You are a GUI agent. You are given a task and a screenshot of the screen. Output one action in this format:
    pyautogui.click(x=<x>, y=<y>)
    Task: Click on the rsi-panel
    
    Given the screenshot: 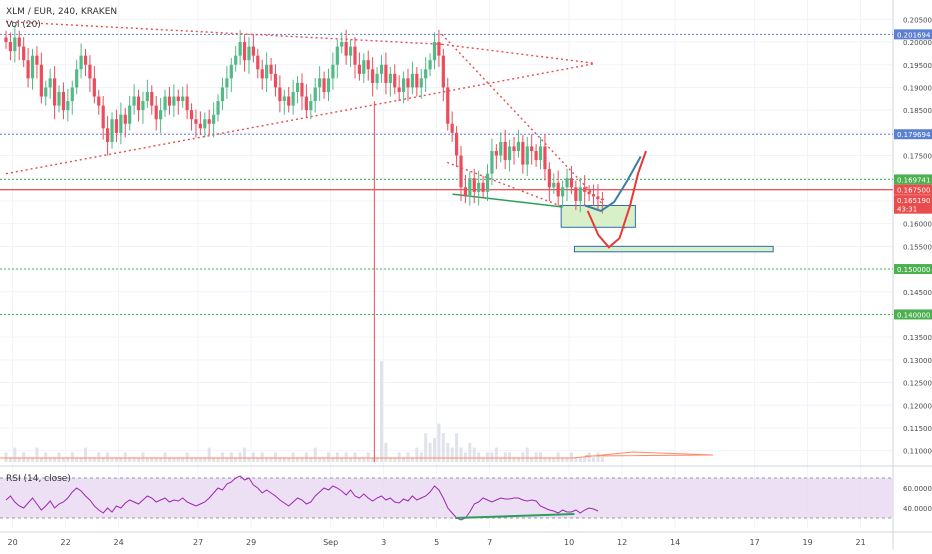 What is the action you would take?
    pyautogui.click(x=446, y=498)
    